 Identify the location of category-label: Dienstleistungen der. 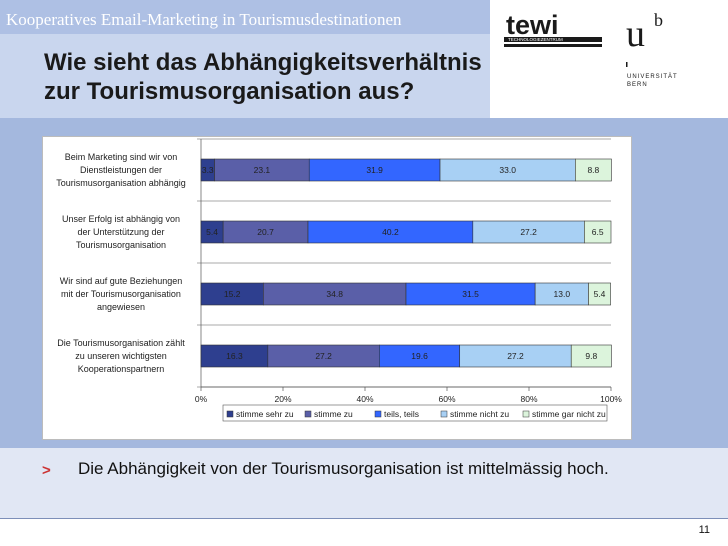
(121, 170).